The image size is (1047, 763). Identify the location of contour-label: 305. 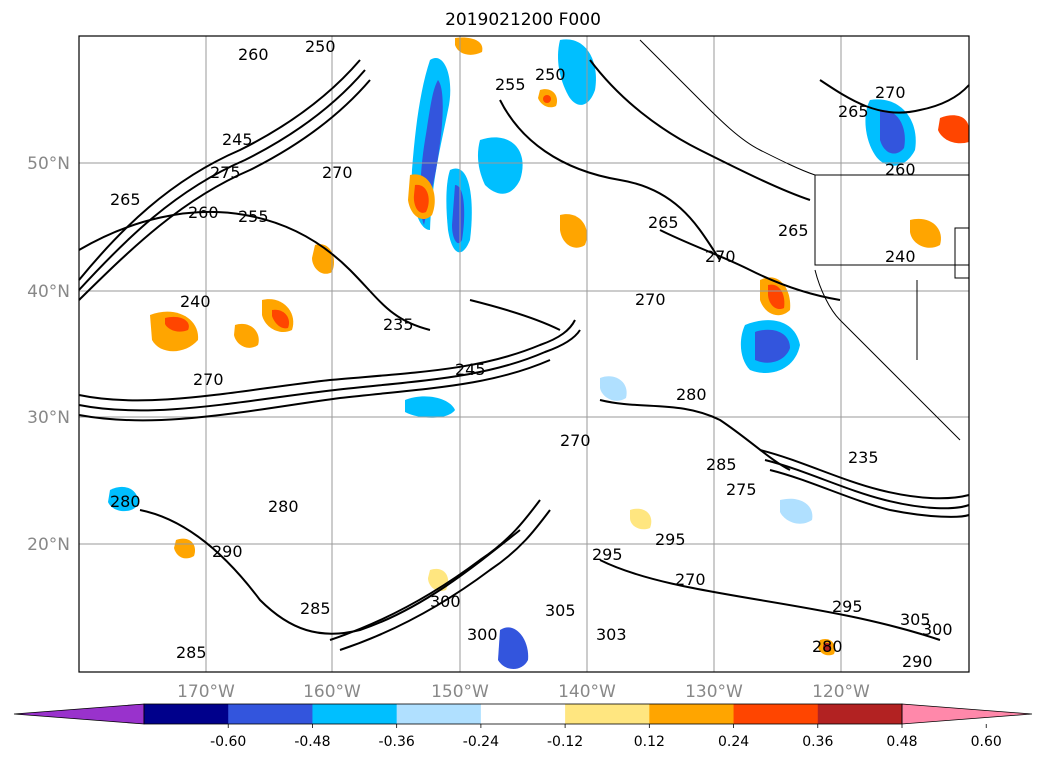
(560, 610).